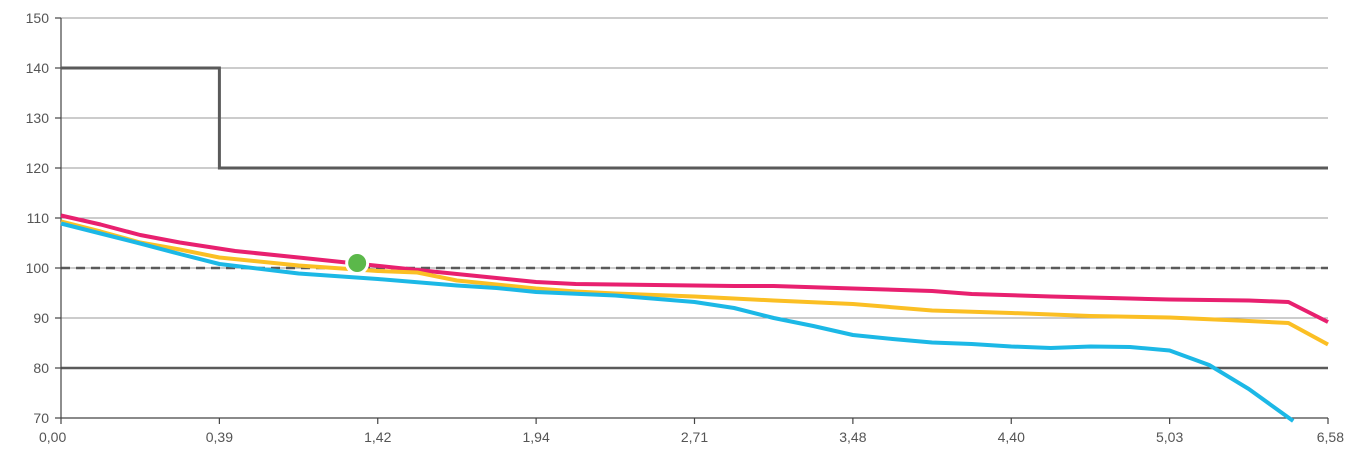 The width and height of the screenshot is (1345, 450). I want to click on x-tick-label: 2,71, so click(694, 437).